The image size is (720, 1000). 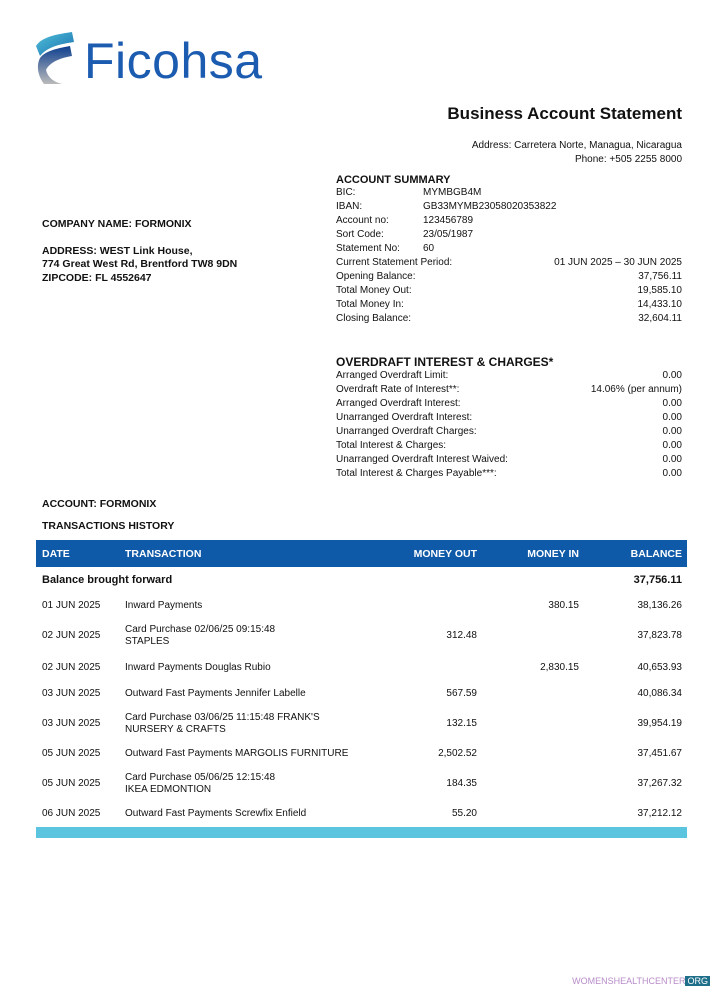 I want to click on cell-transaction: Outward Fast Payments Screwfix Enfield, so click(x=216, y=813).